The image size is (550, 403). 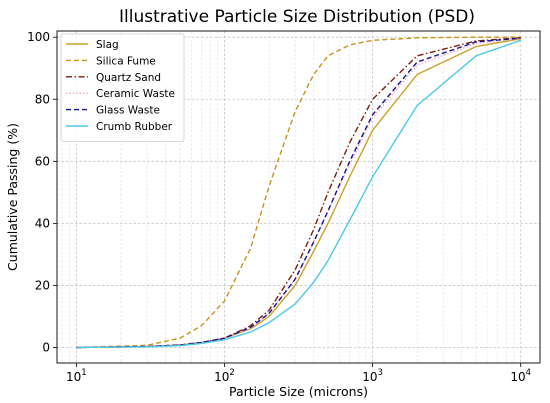 What do you see at coordinates (38, 37) in the screenshot?
I see `y-tick-label: 100` at bounding box center [38, 37].